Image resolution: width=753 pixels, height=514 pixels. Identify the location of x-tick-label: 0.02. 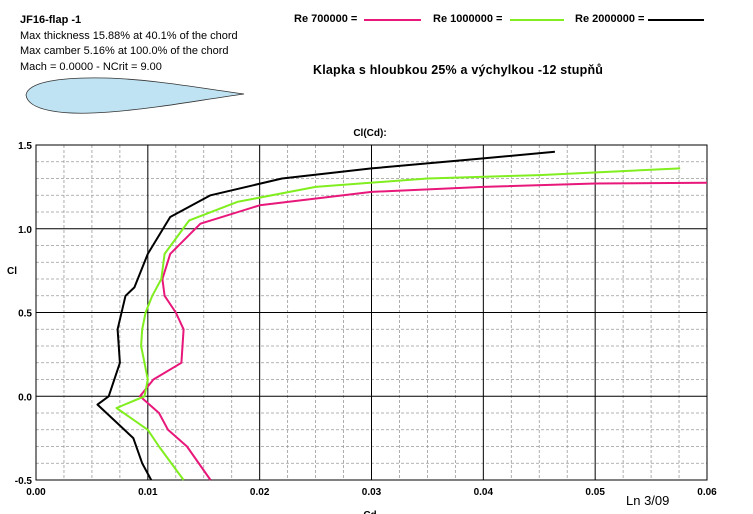
(260, 492).